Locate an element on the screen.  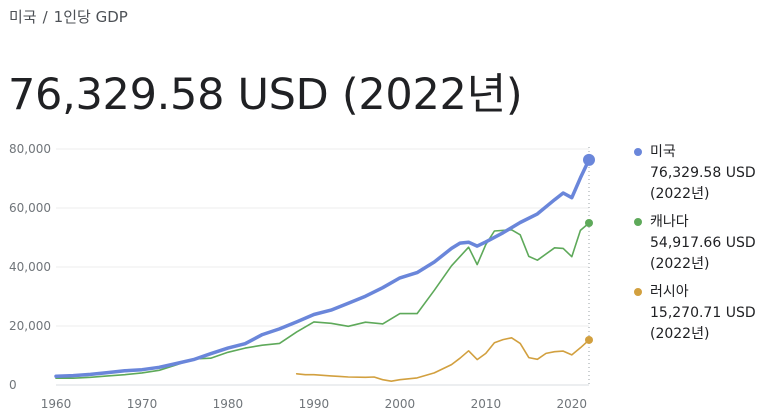
series-line-러시아 is located at coordinates (442, 359).